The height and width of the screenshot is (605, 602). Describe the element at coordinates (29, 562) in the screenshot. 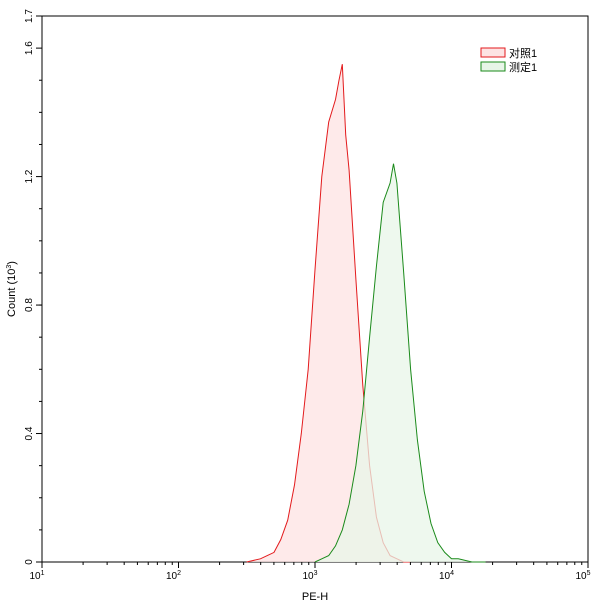

I see `y-tick-label: 0` at that location.